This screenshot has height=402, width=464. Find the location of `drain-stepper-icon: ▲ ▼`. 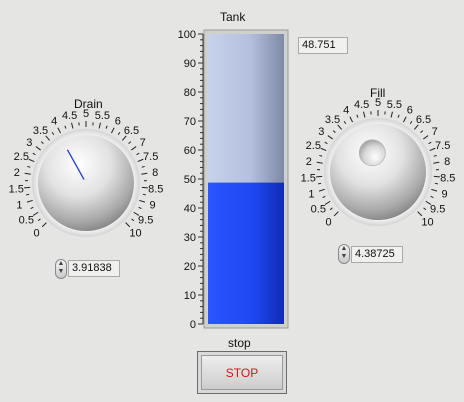

drain-stepper-icon: ▲ ▼ is located at coordinates (61, 269).